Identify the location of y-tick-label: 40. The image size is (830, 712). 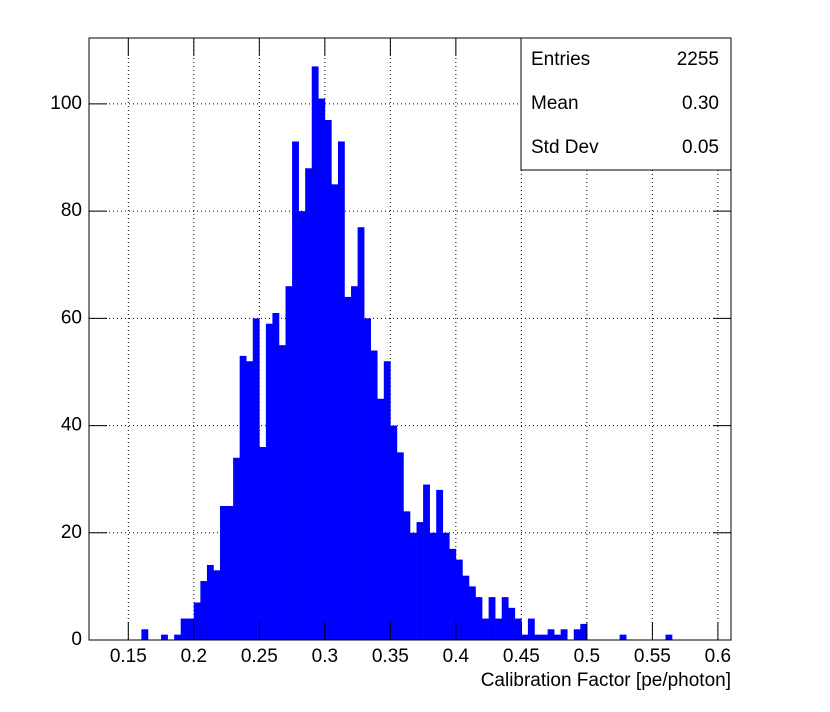
(71, 425).